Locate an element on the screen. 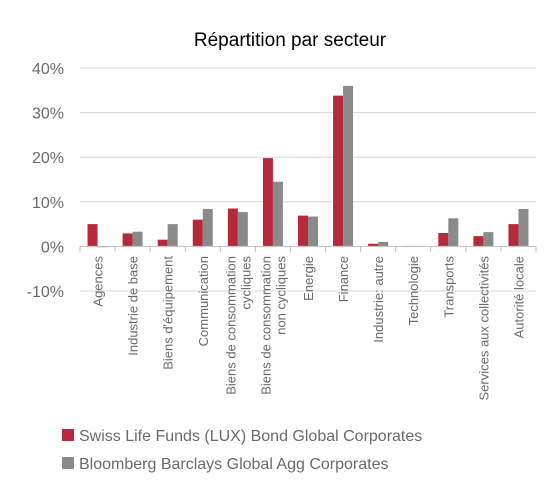 Image resolution: width=553 pixels, height=493 pixels. x-tick-label: Finance is located at coordinates (343, 279).